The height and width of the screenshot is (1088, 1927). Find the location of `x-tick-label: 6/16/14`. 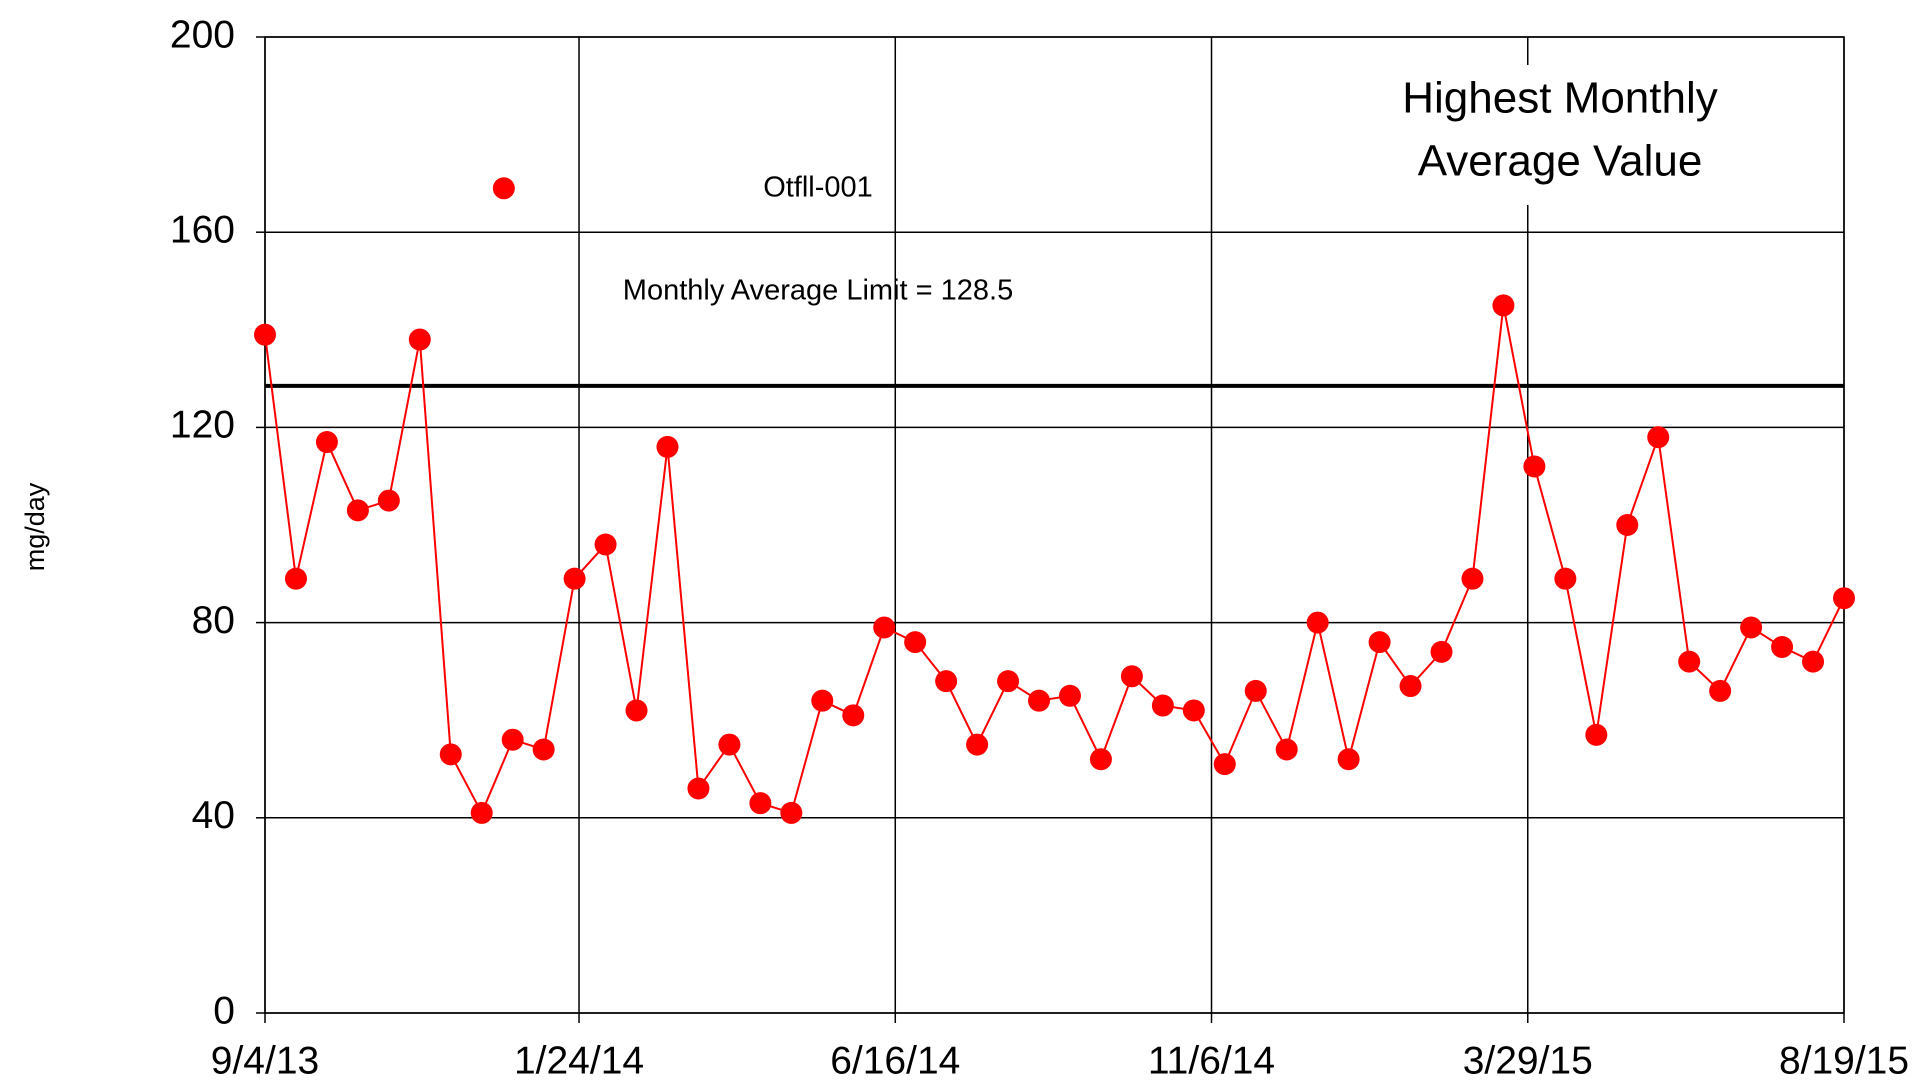

x-tick-label: 6/16/14 is located at coordinates (895, 1060).